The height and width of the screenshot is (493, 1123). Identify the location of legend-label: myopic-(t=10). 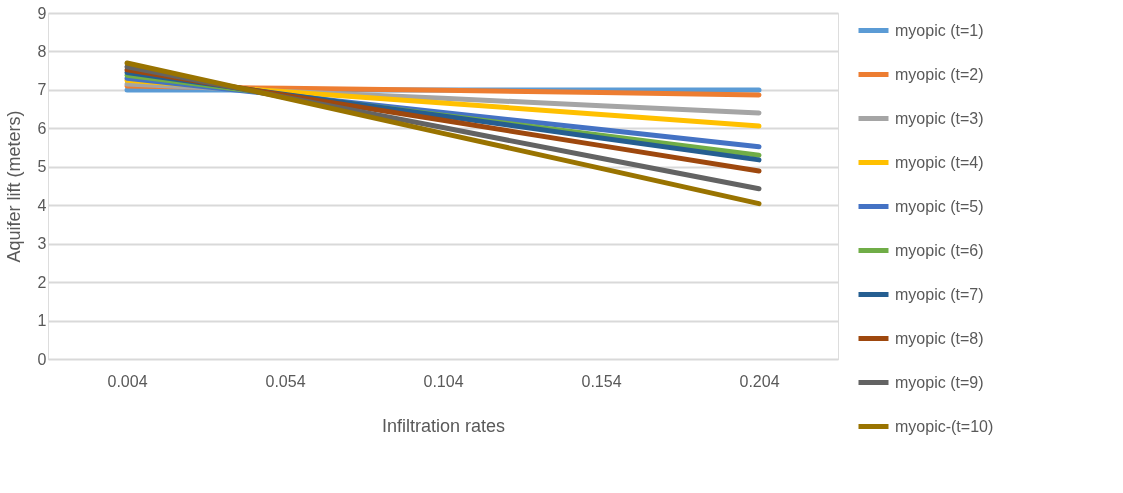
(944, 426).